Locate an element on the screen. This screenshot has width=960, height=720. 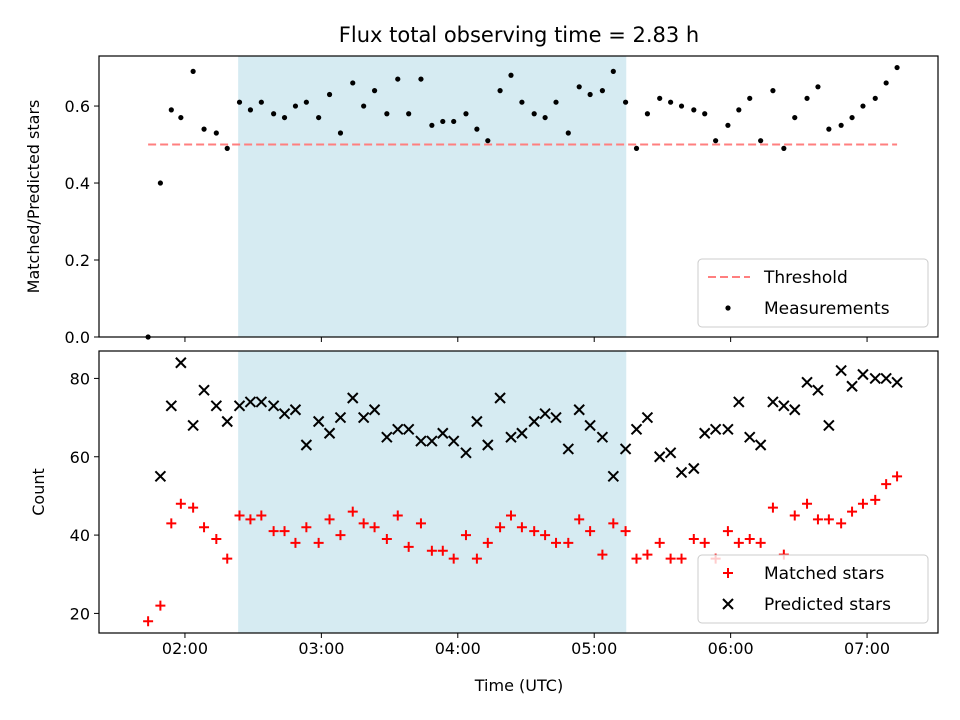
count-legend: Matched stars Predicted stars is located at coordinates (813, 589).